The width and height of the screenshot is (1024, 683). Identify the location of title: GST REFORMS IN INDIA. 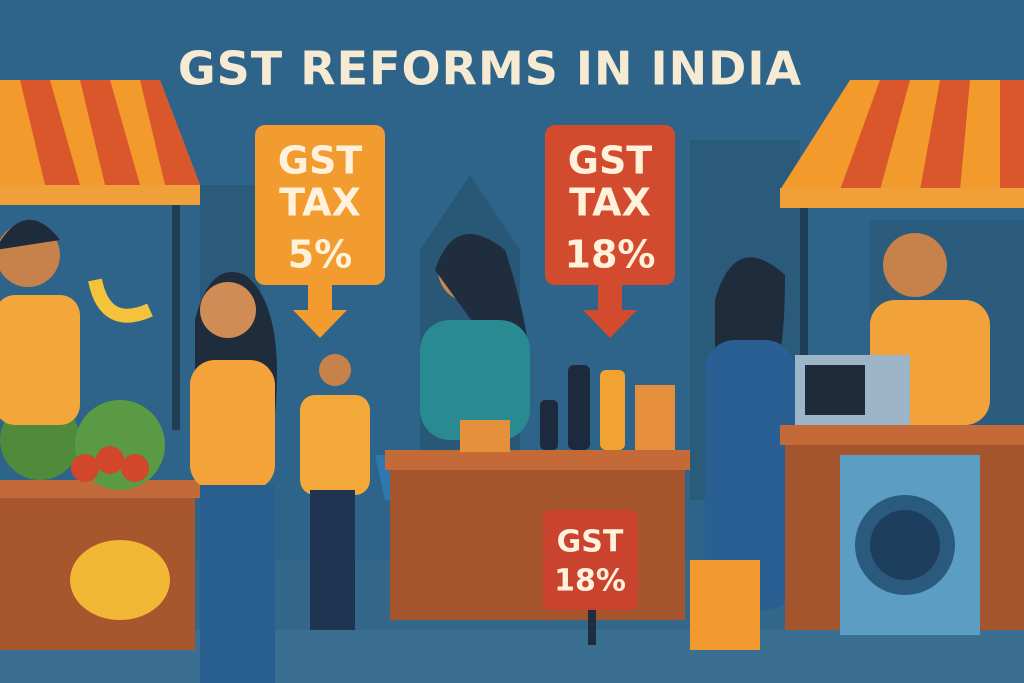
(490, 69).